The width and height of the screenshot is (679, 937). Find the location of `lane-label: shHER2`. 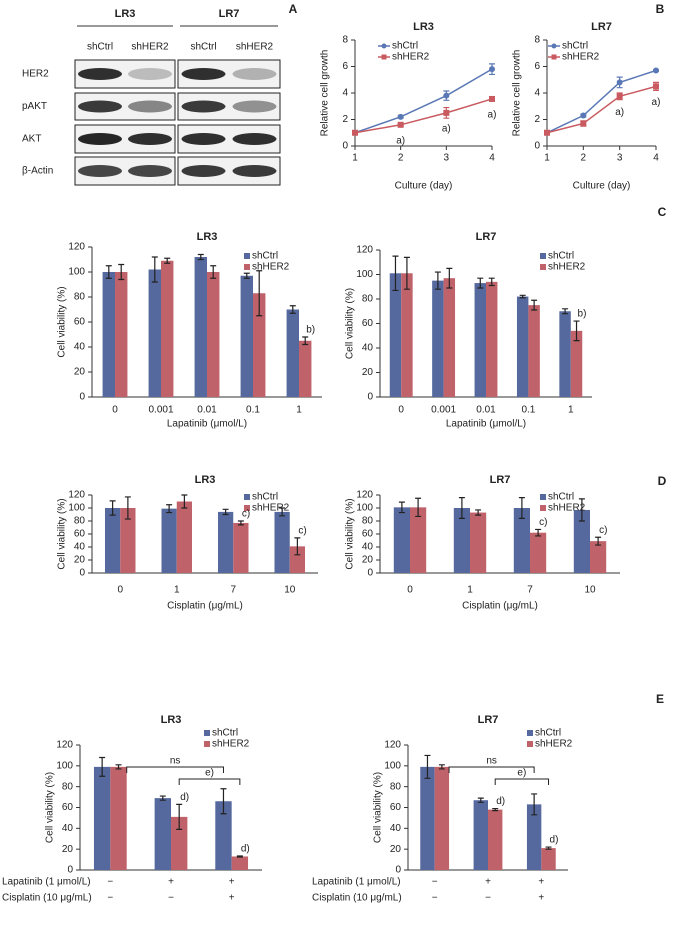

lane-label: shHER2 is located at coordinates (255, 47).